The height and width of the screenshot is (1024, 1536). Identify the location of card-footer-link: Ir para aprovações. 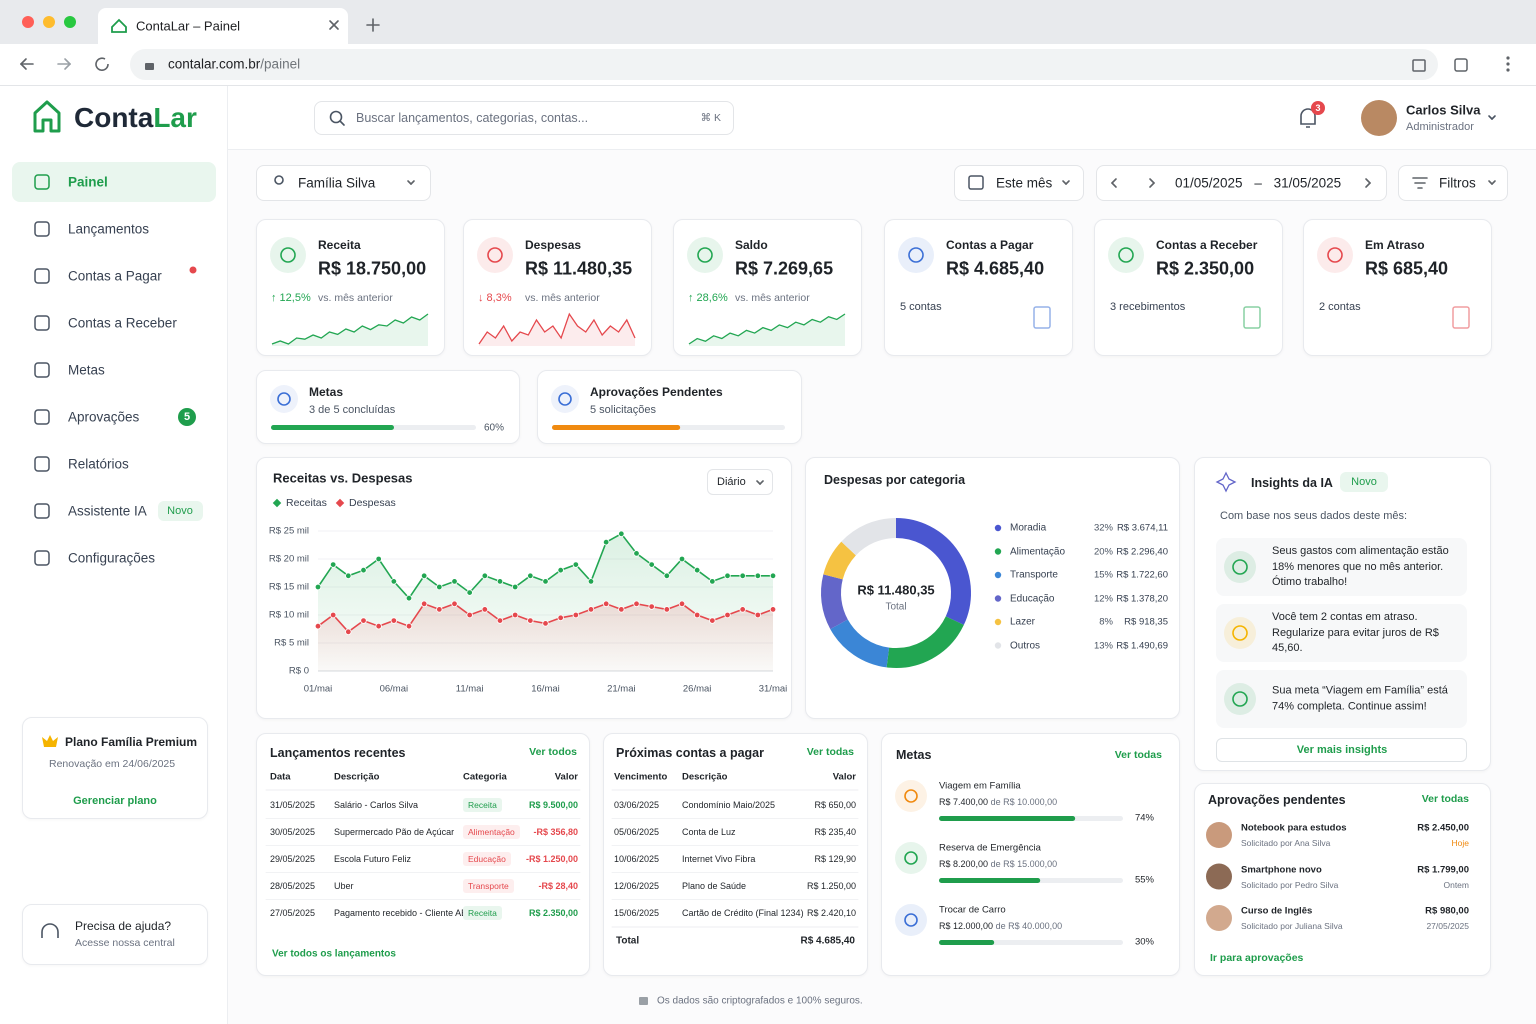
(1257, 958).